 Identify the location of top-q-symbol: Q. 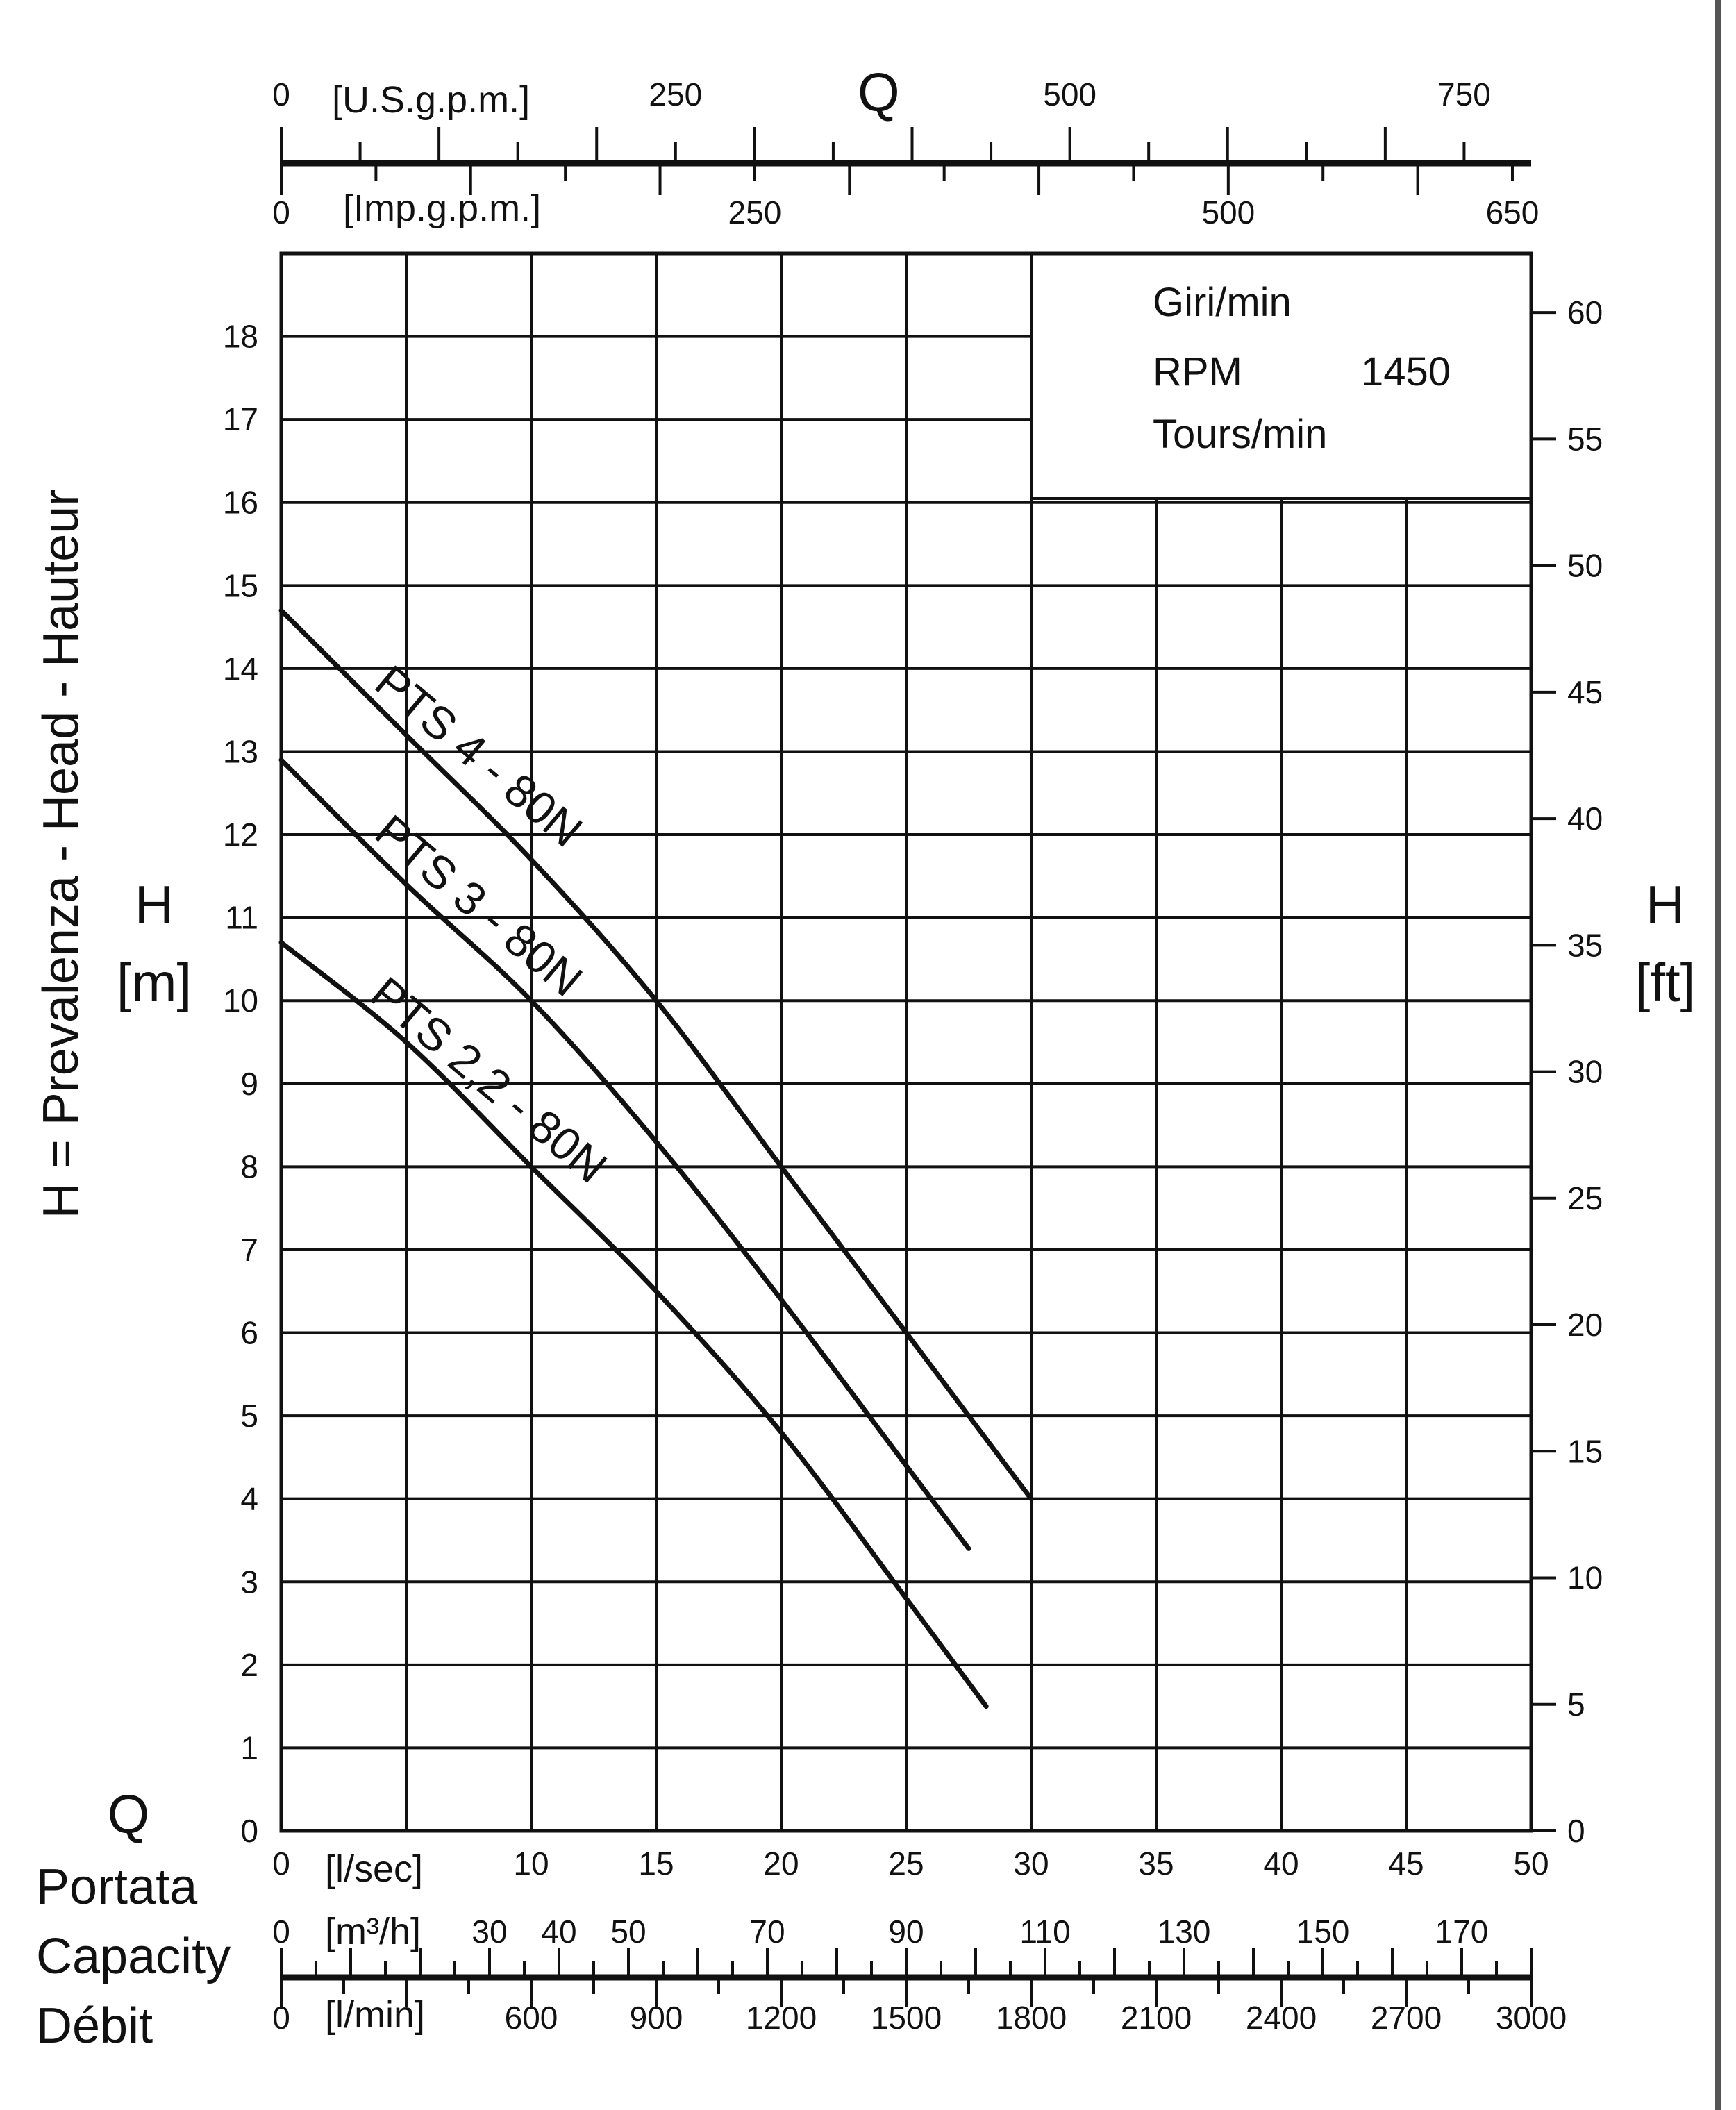
(879, 93).